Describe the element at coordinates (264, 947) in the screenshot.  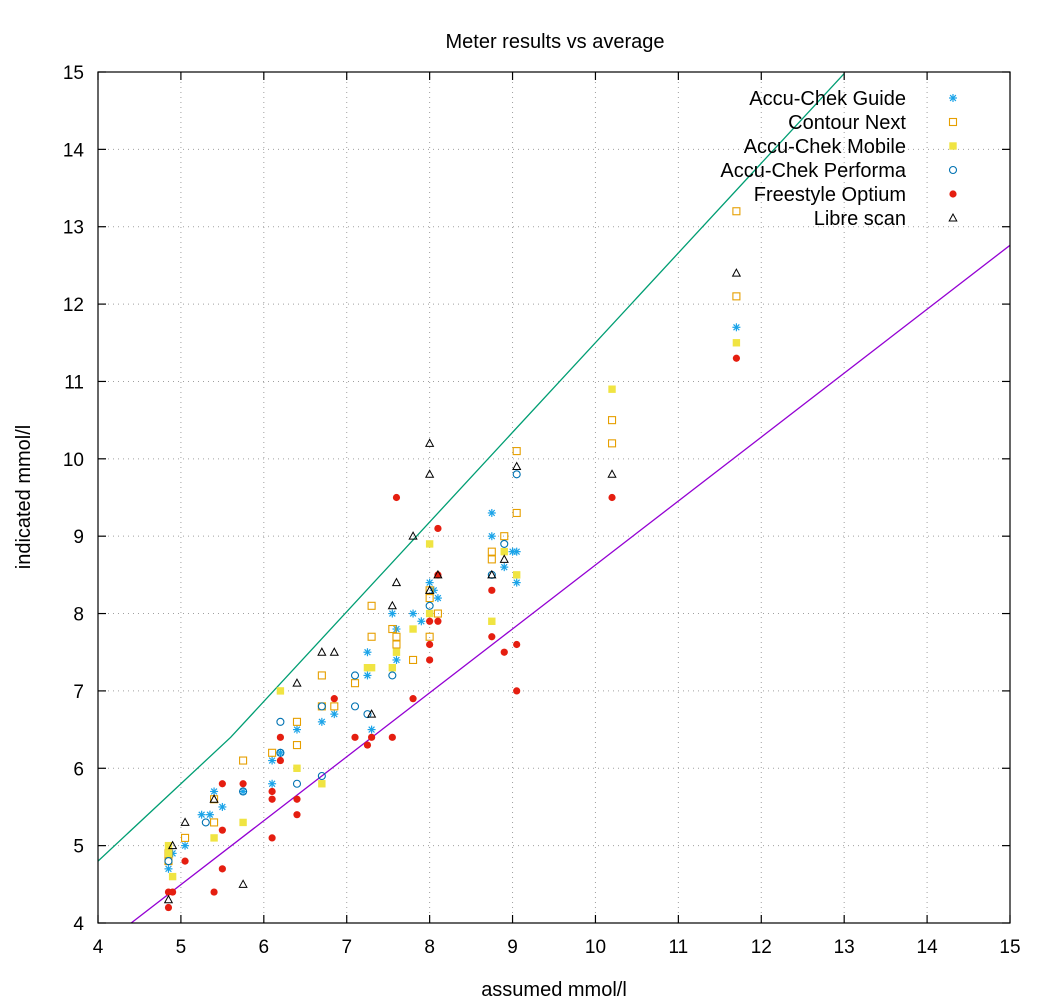
I see `x-tick-label: 6` at that location.